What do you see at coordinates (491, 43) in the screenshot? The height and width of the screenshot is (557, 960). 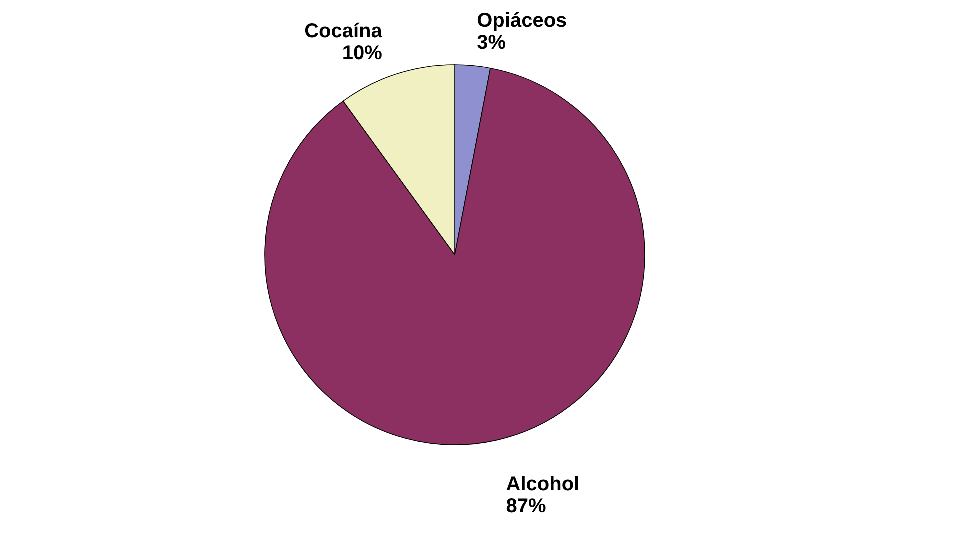 I see `data-label: 3%` at bounding box center [491, 43].